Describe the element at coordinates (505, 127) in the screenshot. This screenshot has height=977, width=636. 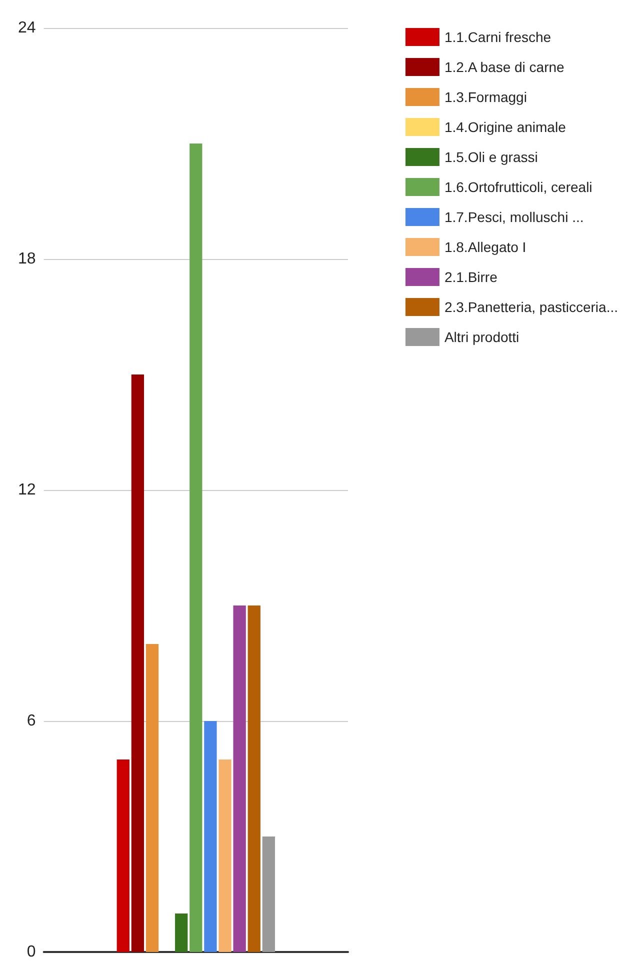
I see `legend-label: 1.4.Origine animale` at that location.